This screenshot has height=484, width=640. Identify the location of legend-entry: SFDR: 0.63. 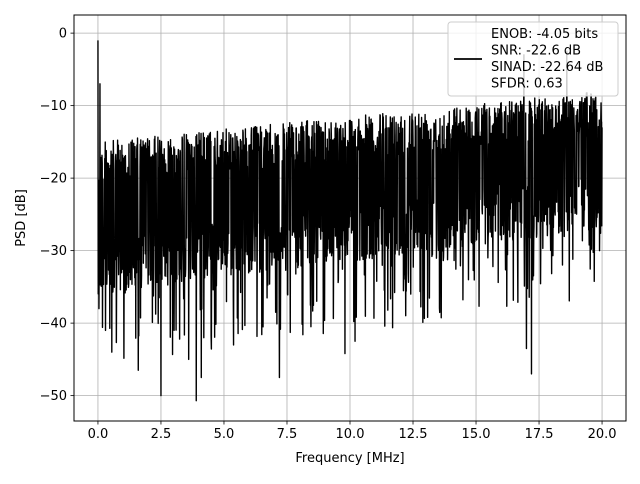
(527, 84).